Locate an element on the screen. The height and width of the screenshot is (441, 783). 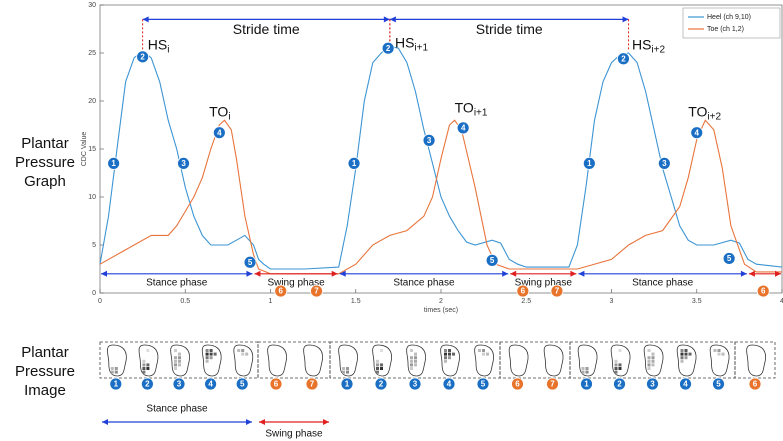
footprint is located at coordinates (277, 360).